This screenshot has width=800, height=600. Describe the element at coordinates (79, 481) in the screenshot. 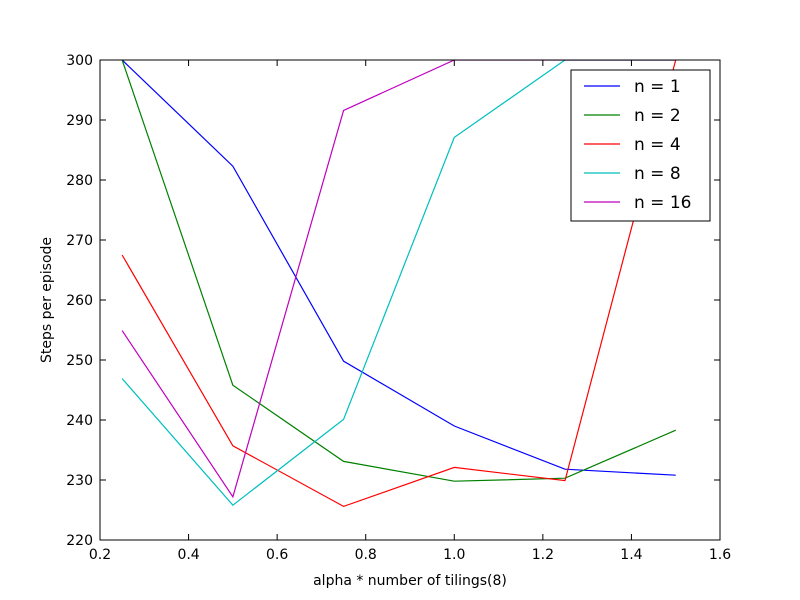

I see `y-tick-label: 230` at that location.